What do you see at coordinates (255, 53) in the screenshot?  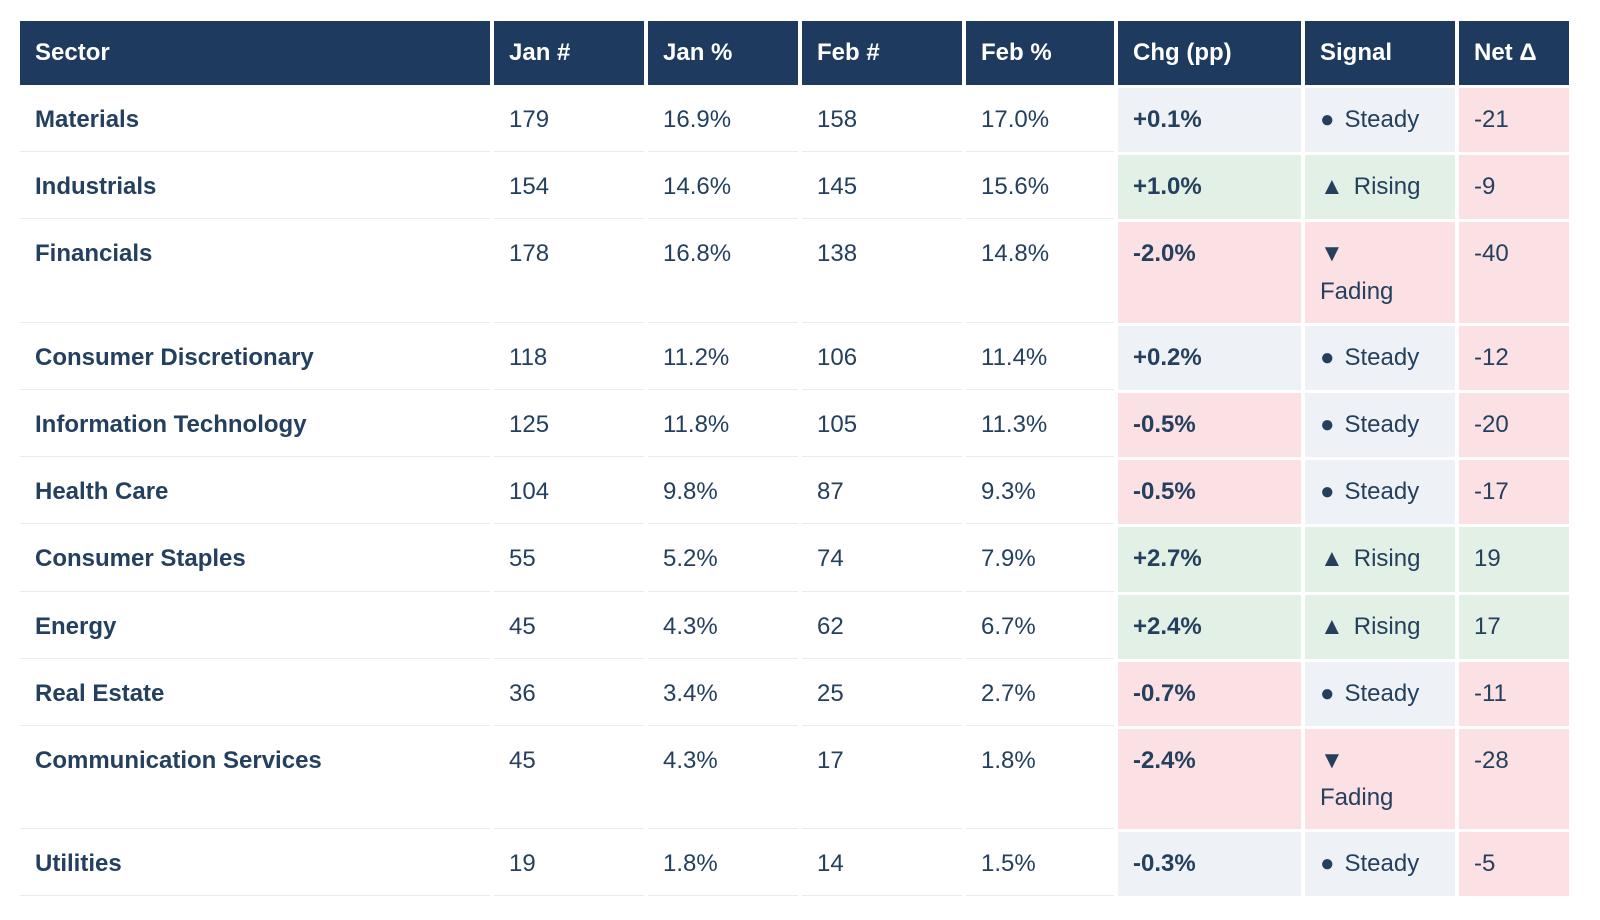 I see `column-header-sector: Sector` at bounding box center [255, 53].